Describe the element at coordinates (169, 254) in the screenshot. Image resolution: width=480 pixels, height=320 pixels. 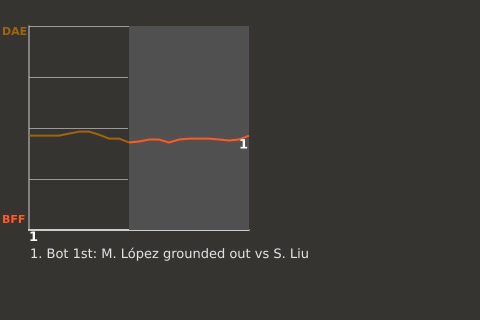
I see `text: 1. Bot 1st: M. López grounded out vs S. Liu` at that location.